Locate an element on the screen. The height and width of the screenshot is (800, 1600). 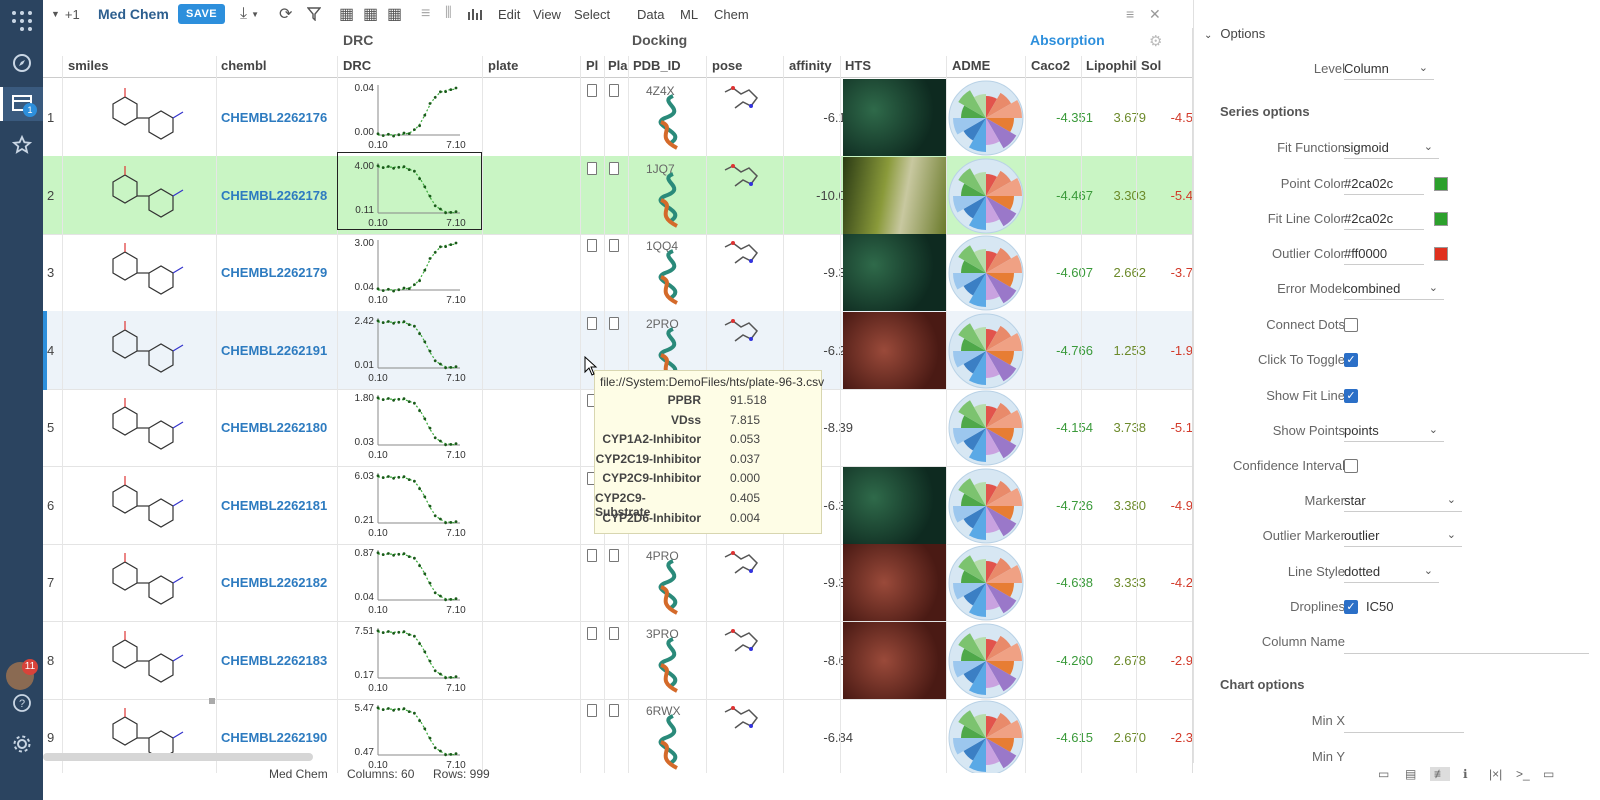
row-number: 5 is located at coordinates (51, 427).